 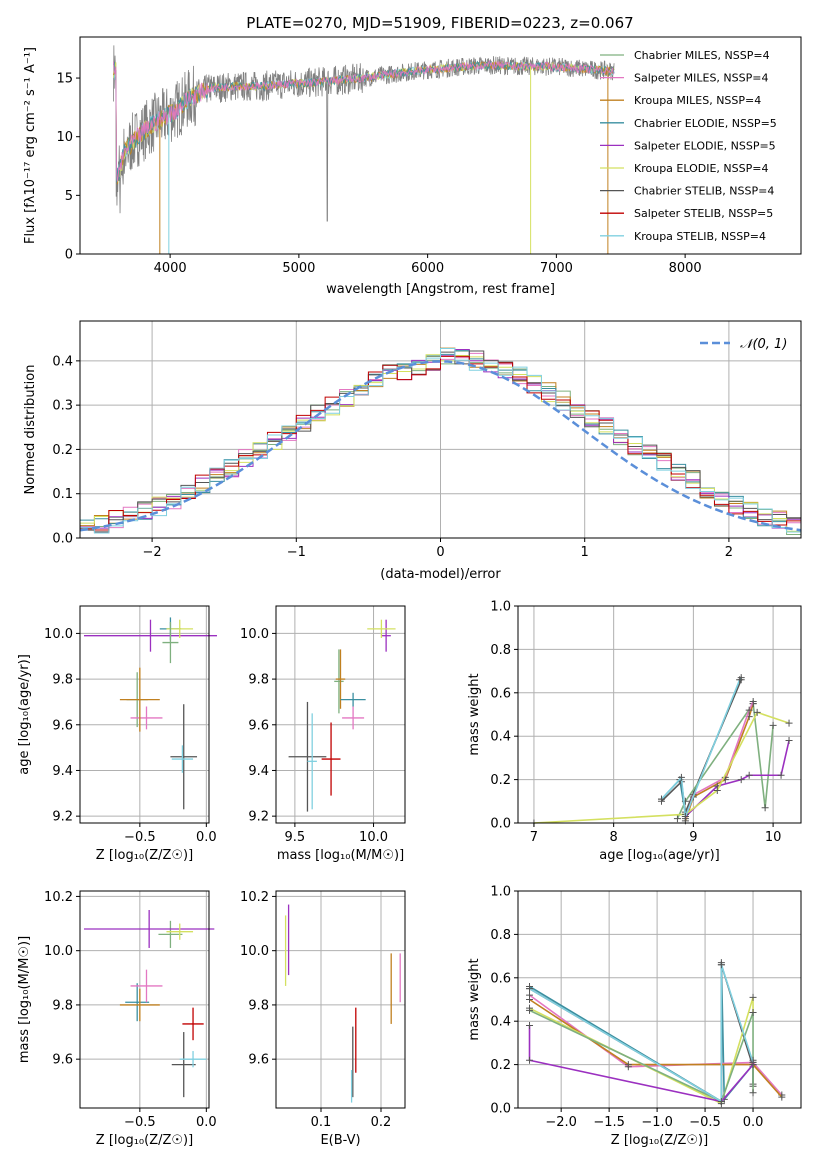 I want to click on x-tick-label: 6000, so click(x=427, y=268).